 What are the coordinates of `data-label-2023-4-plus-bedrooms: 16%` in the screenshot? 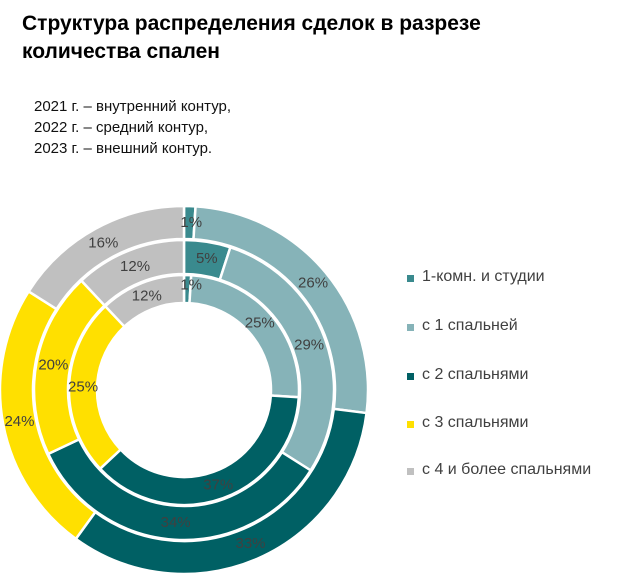 It's located at (103, 243).